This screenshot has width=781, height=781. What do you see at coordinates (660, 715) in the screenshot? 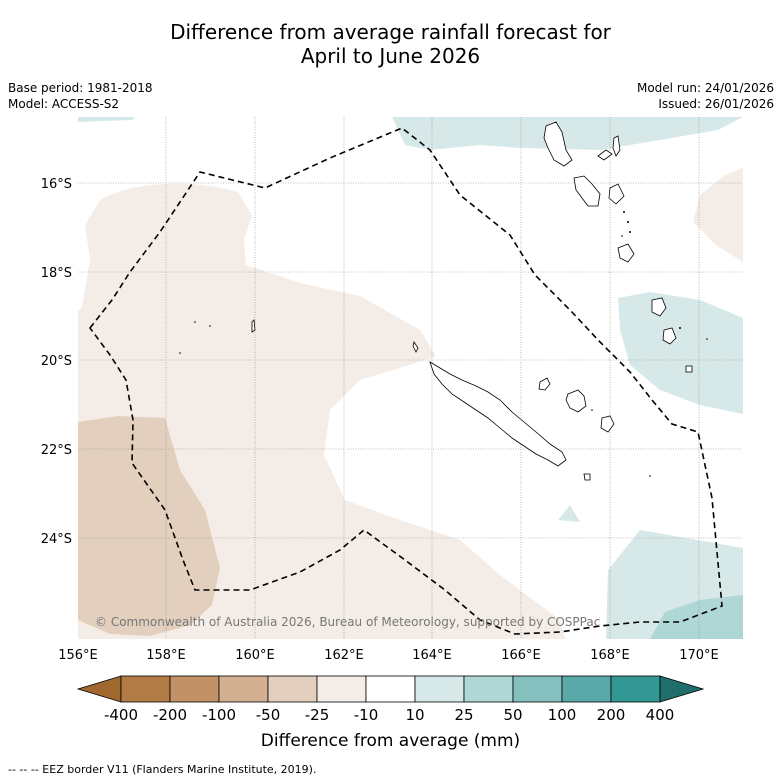
I see `colorbar-tick: 400` at bounding box center [660, 715].